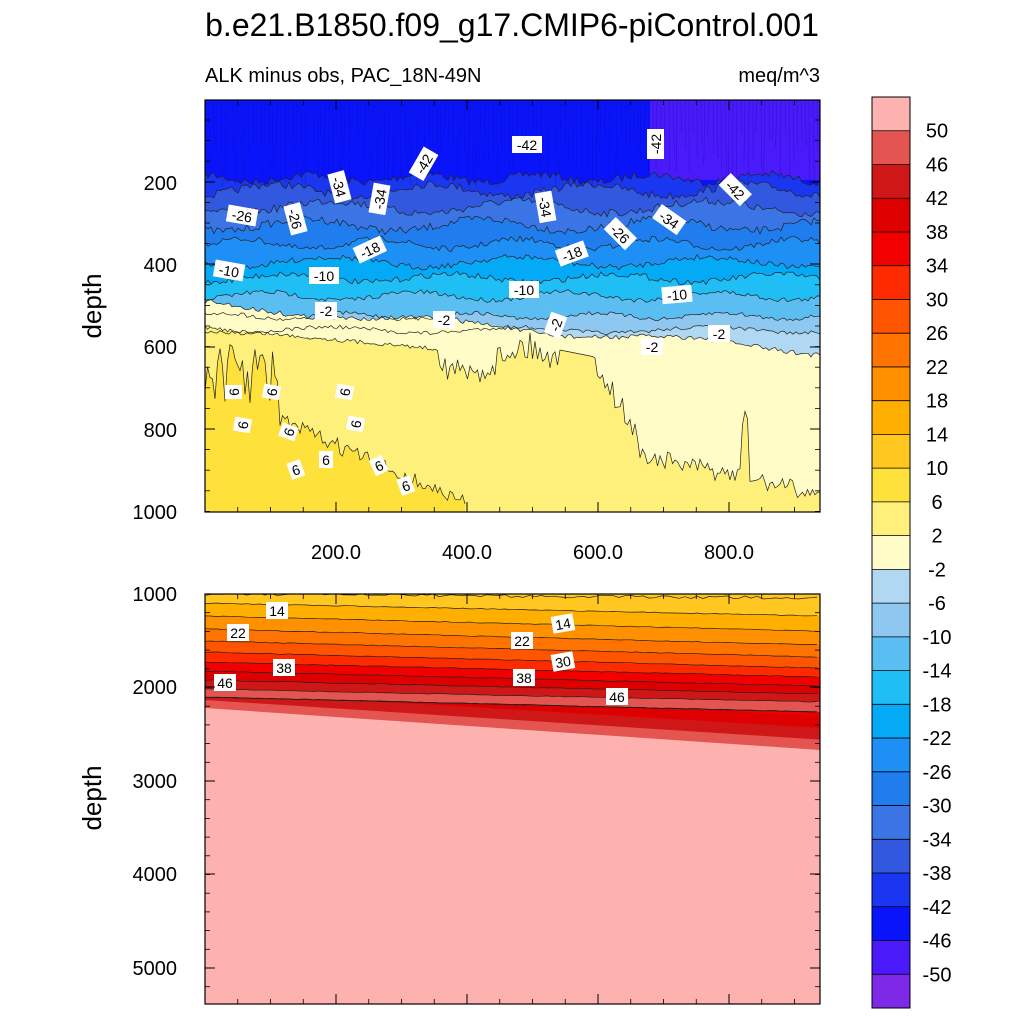 This screenshot has width=1024, height=1024. What do you see at coordinates (937, 705) in the screenshot?
I see `colorbar-label: -18` at bounding box center [937, 705].